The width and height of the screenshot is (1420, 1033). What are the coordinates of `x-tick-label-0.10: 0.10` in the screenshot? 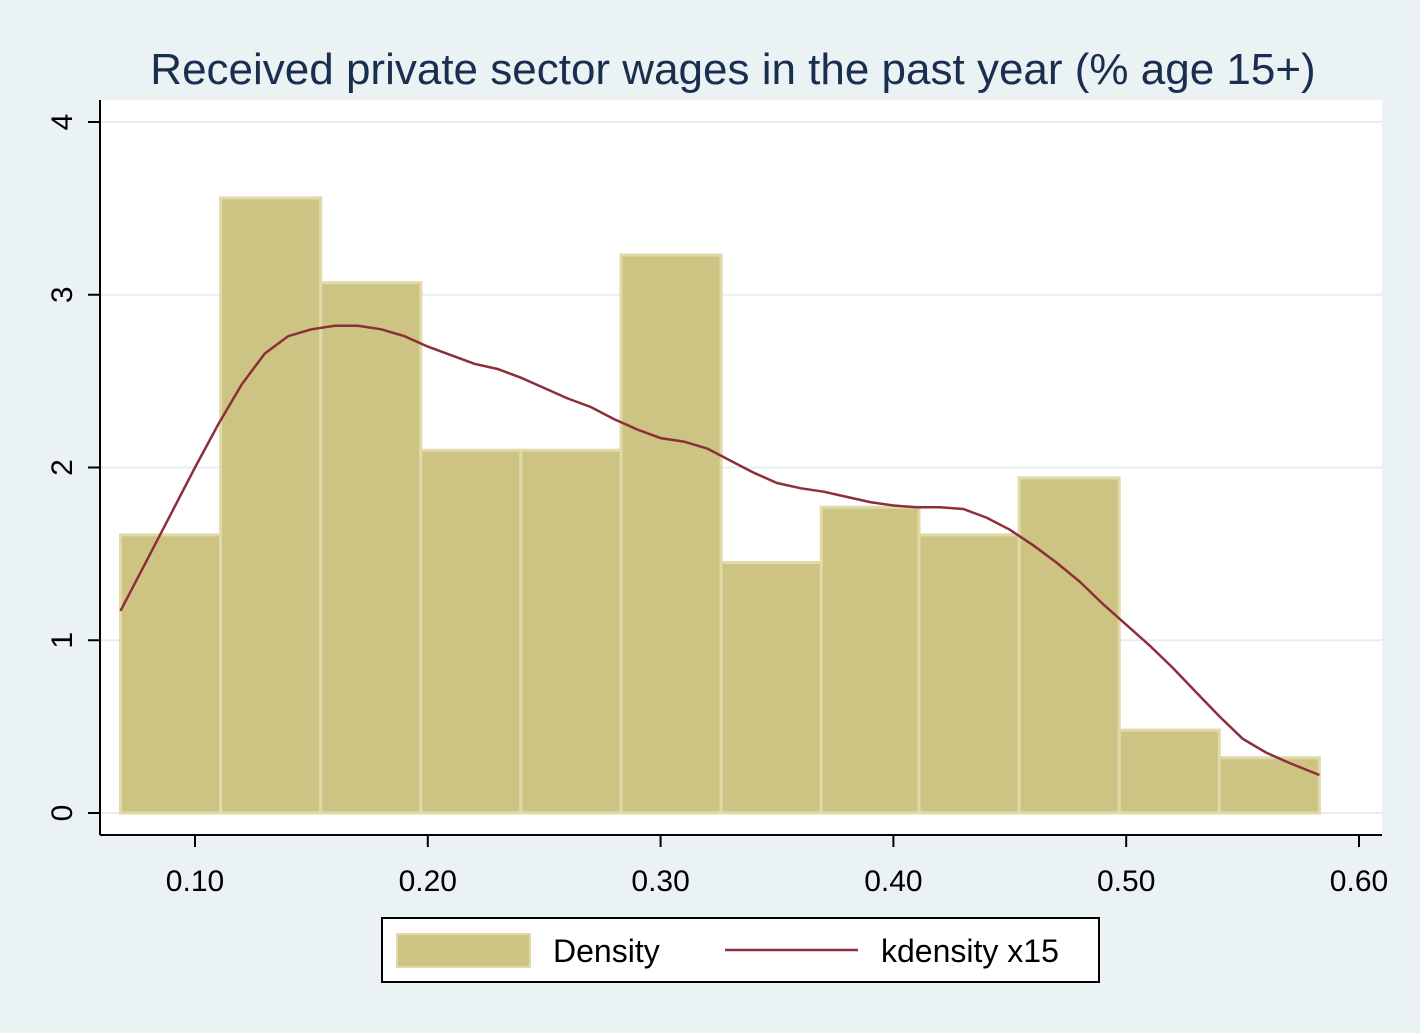 It's located at (195, 881).